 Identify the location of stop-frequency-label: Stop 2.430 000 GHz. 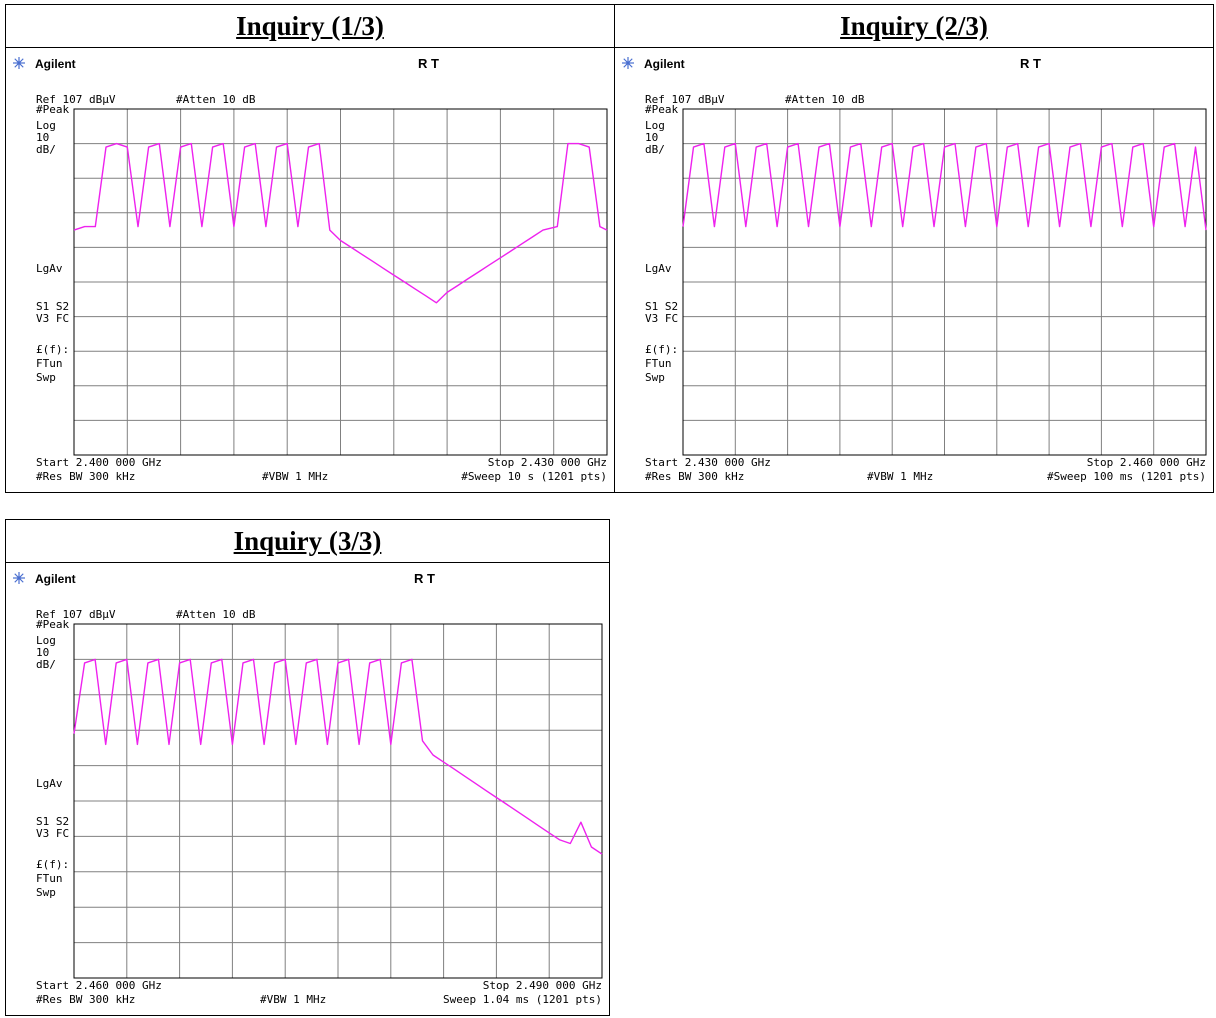
(547, 462).